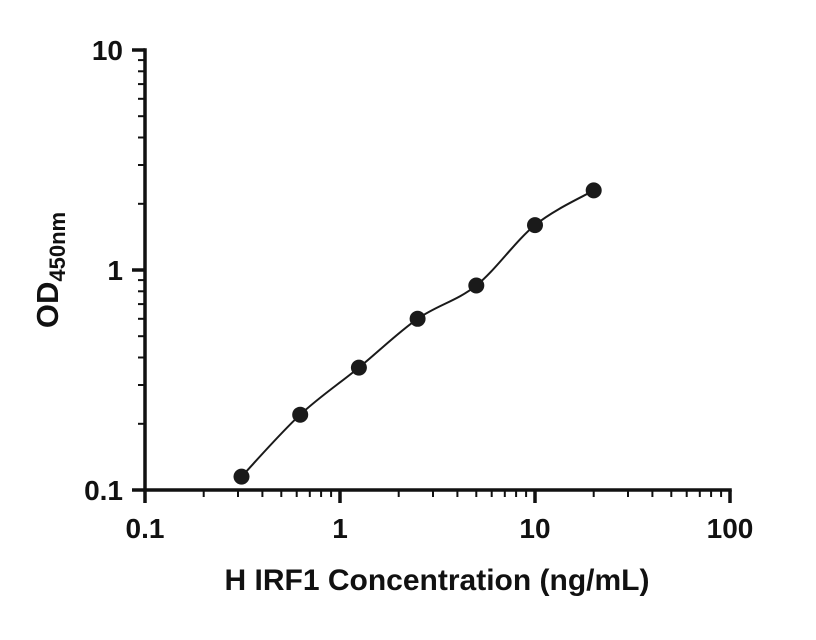 This screenshot has height=640, width=816. What do you see at coordinates (145, 528) in the screenshot?
I see `x-tick-label: 0.1` at bounding box center [145, 528].